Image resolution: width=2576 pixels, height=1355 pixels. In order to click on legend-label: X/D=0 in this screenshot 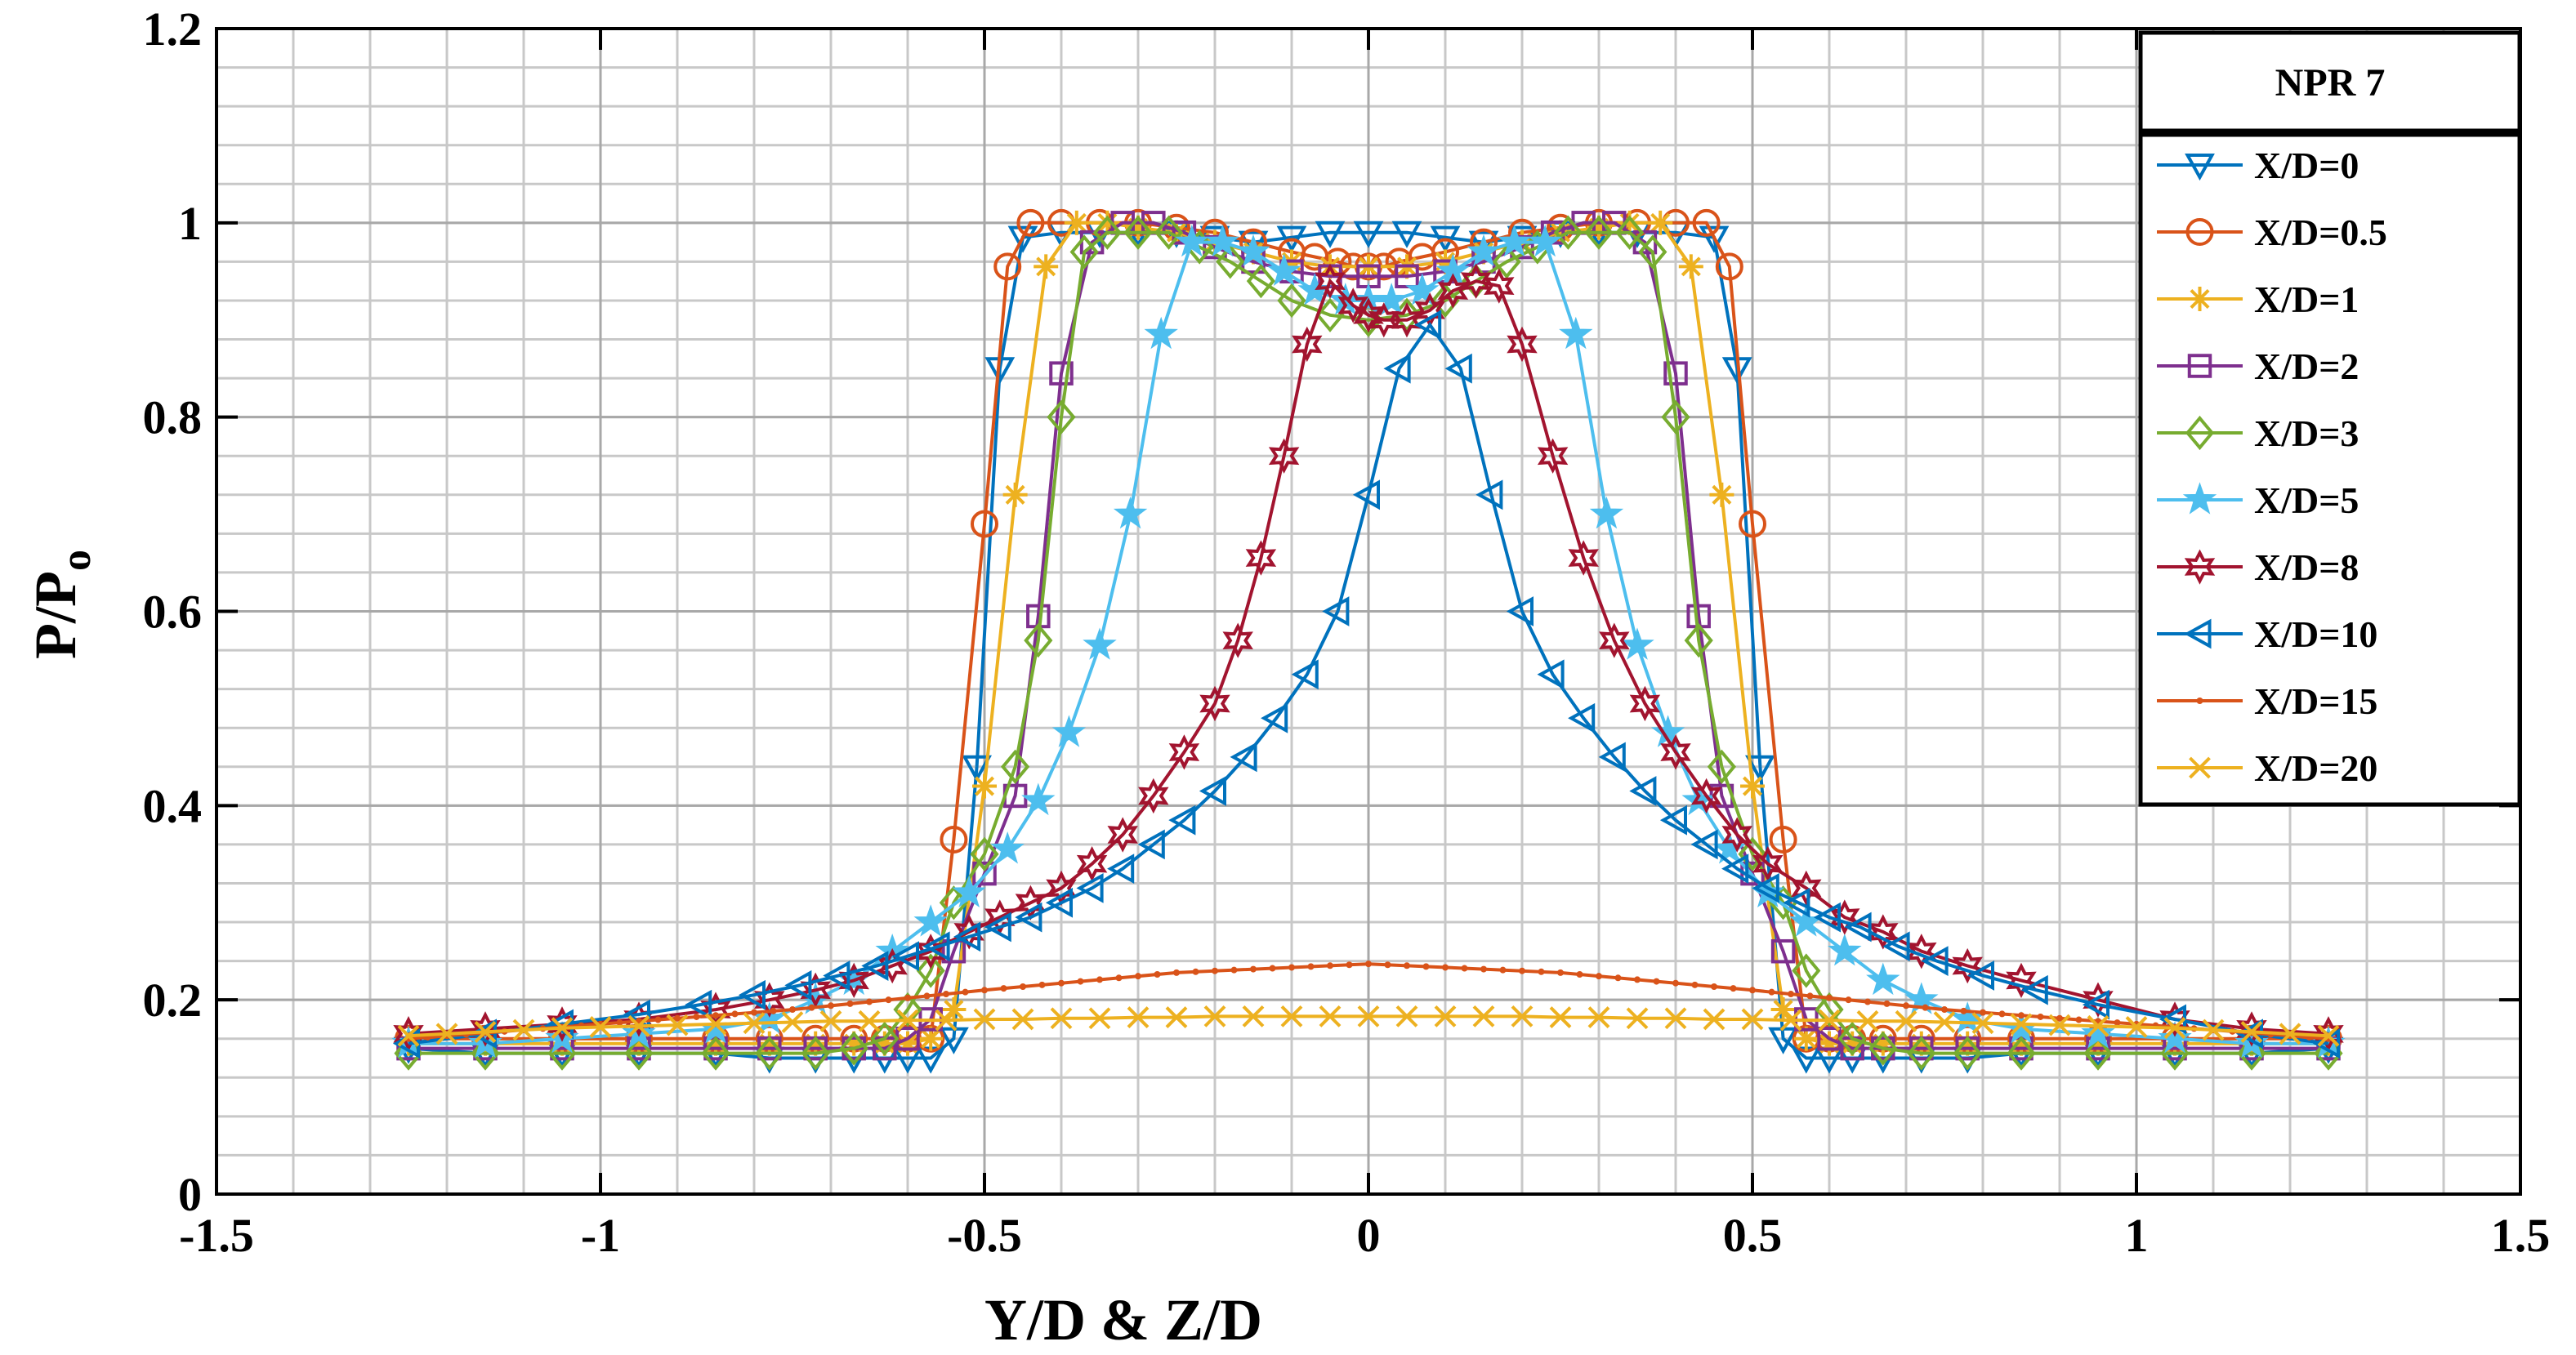, I will do `click(2307, 165)`.